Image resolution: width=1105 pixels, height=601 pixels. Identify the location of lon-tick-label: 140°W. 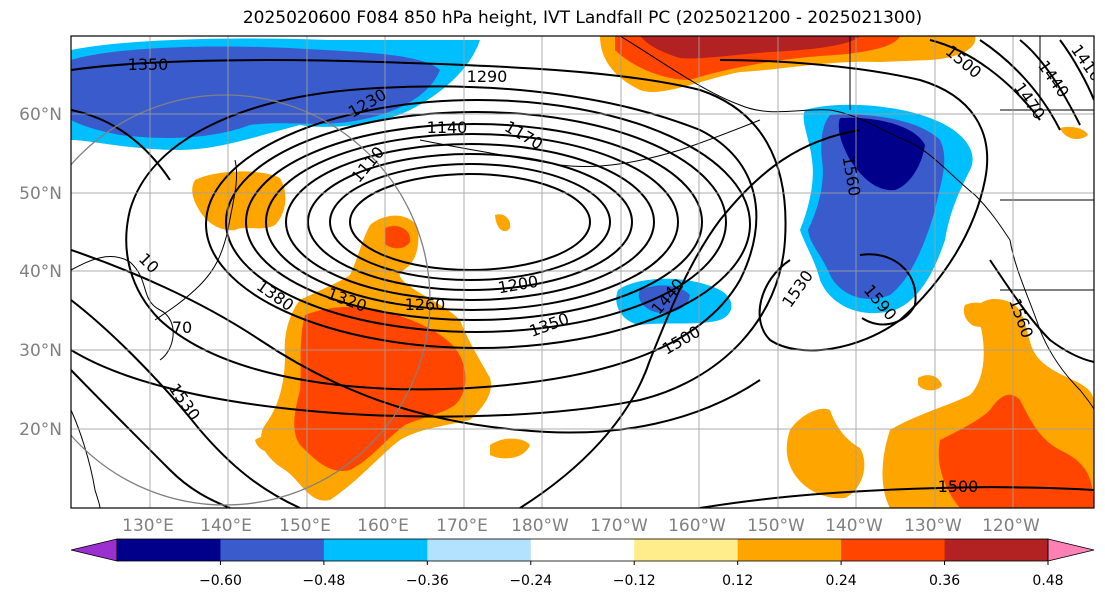
(854, 526).